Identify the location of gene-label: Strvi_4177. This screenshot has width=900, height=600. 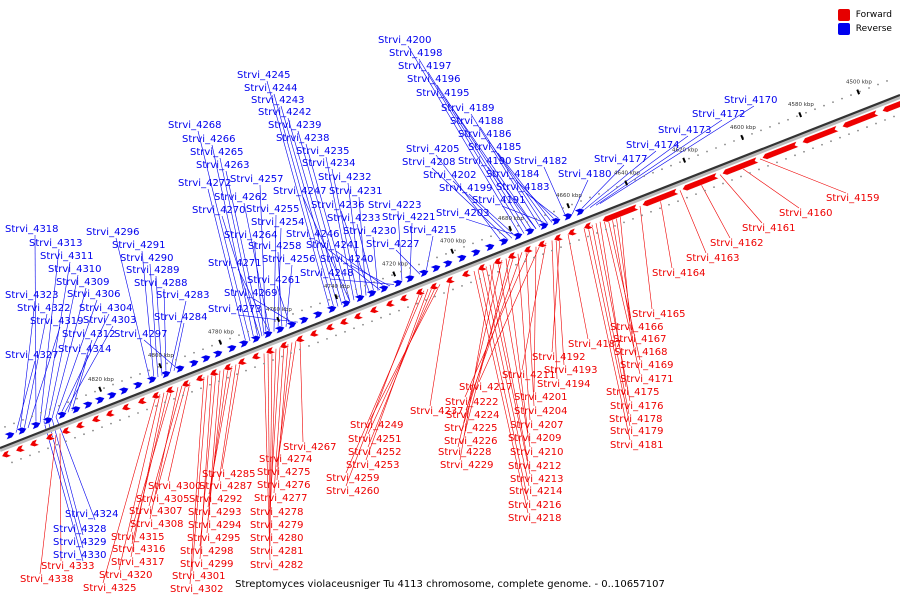
(621, 159).